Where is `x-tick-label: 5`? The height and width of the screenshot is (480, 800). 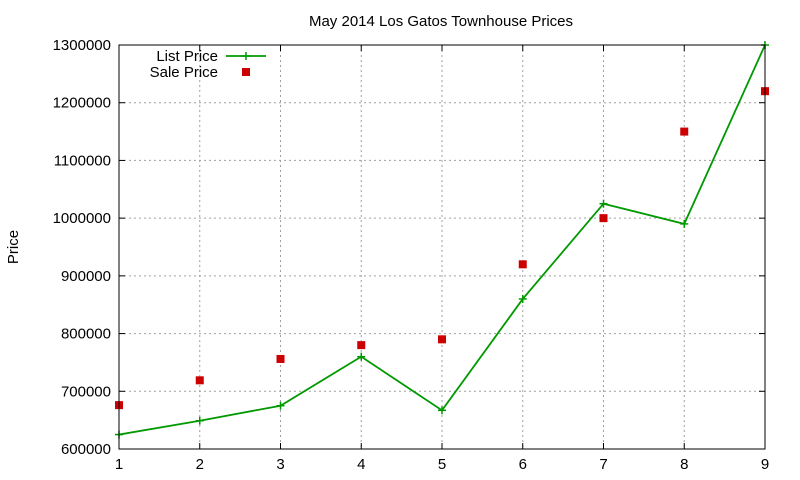 x-tick-label: 5 is located at coordinates (442, 464).